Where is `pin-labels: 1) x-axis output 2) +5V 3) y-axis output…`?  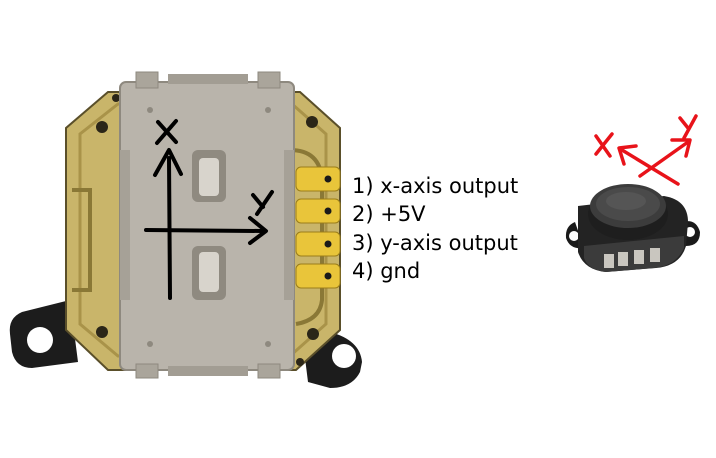
pin-labels: 1) x-axis output 2) +5V 3) y-axis output… is located at coordinates (435, 228).